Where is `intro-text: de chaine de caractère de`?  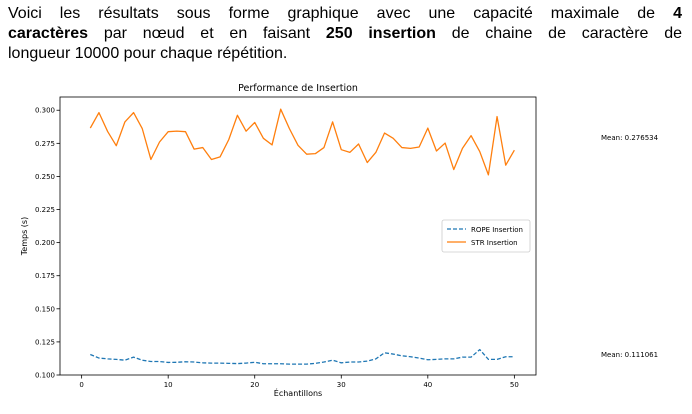
intro-text: de chaine de caractère de is located at coordinates (558, 33).